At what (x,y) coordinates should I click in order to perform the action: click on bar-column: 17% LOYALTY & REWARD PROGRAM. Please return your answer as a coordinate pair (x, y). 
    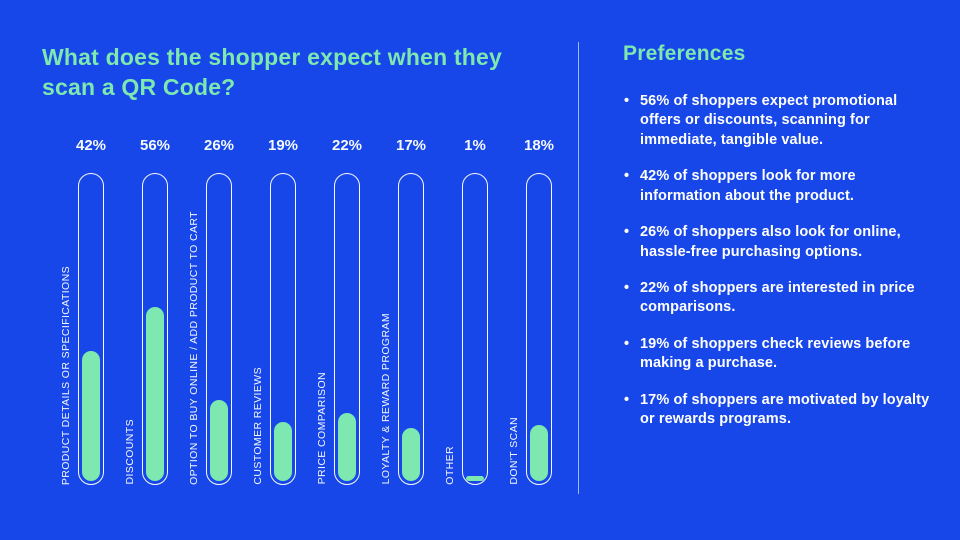
    Looking at the image, I should click on (394, 311).